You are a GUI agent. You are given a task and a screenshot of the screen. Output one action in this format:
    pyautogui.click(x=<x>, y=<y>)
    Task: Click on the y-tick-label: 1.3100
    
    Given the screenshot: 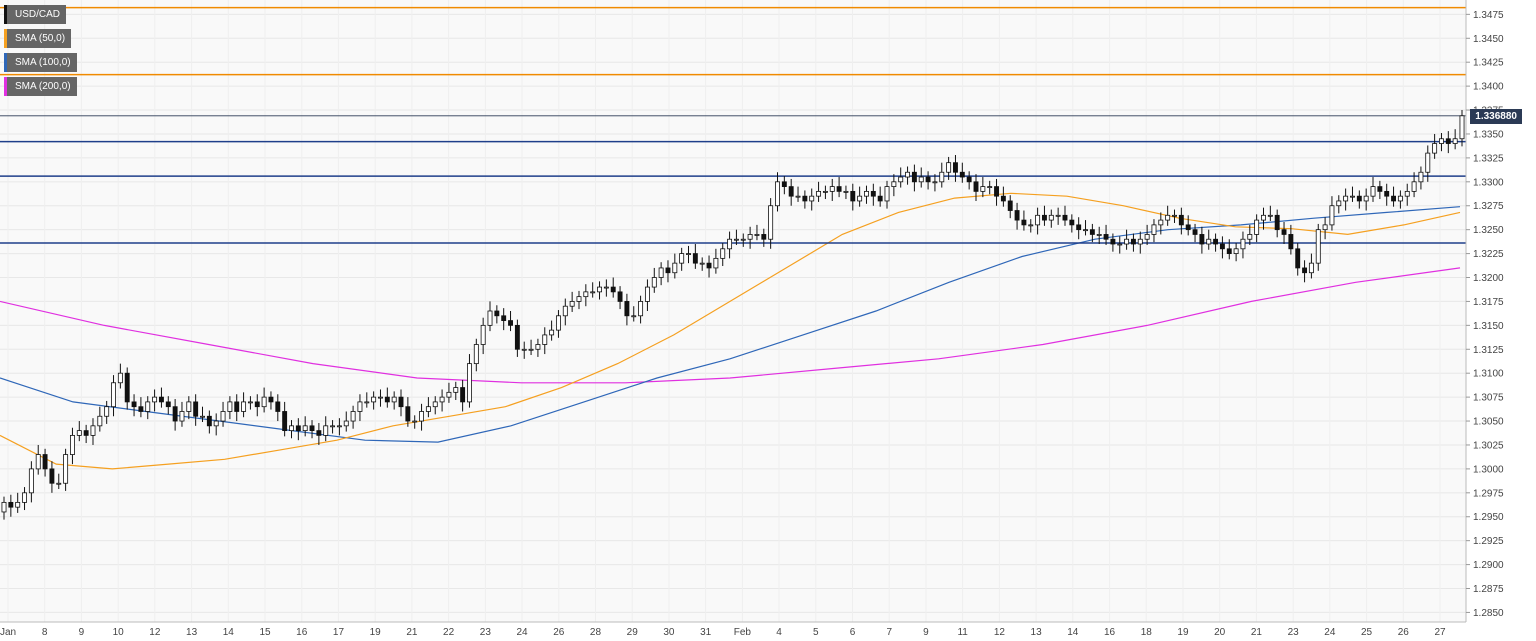 What is the action you would take?
    pyautogui.click(x=1488, y=374)
    